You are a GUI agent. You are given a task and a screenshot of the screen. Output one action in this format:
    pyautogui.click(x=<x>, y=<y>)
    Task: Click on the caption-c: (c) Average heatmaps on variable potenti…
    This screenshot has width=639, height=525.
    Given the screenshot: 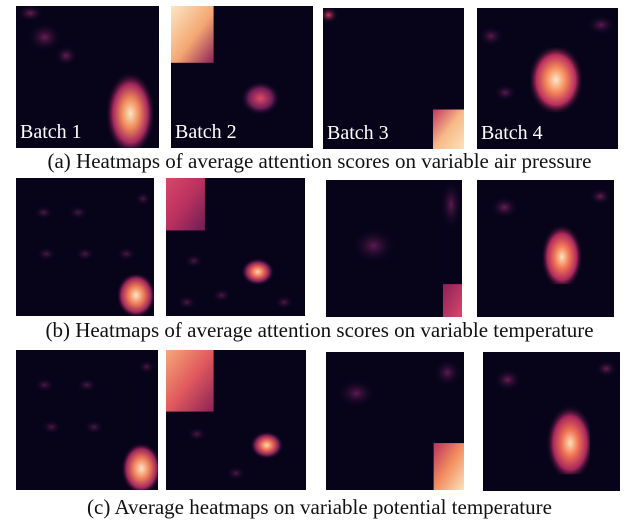 What is the action you would take?
    pyautogui.click(x=319, y=507)
    